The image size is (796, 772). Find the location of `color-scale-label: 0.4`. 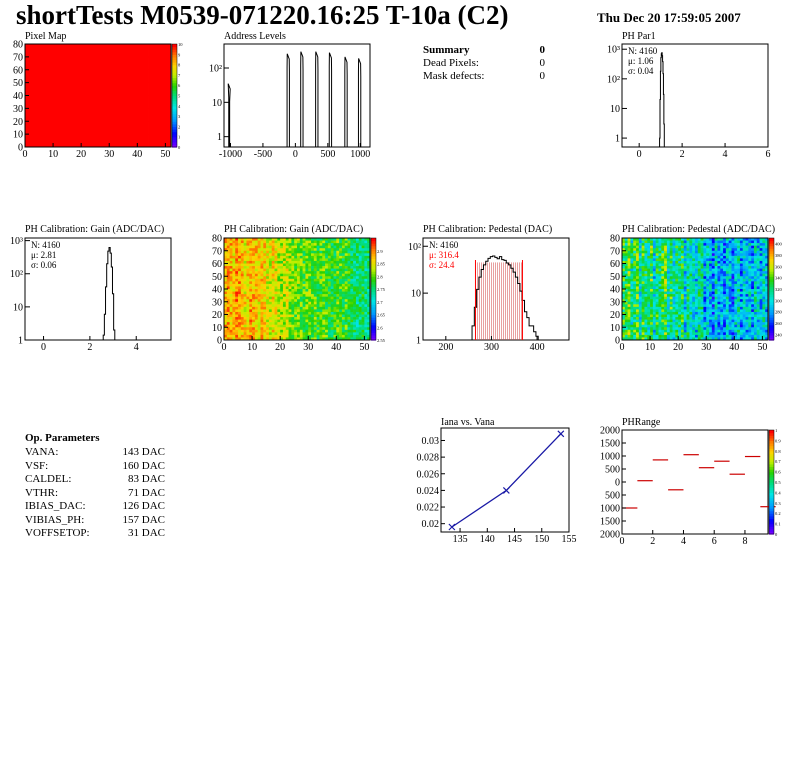

color-scale-label: 0.4 is located at coordinates (778, 492).